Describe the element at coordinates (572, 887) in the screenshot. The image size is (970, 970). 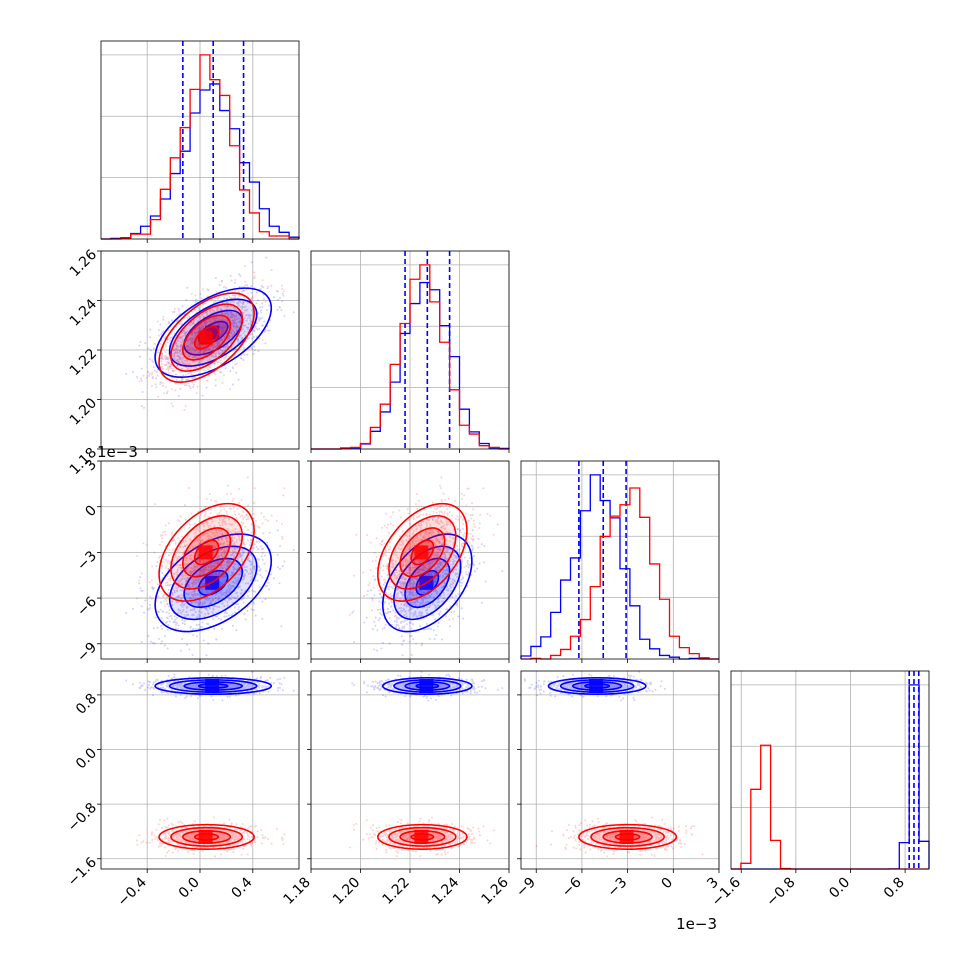
I see `x-tick-label: −6` at that location.